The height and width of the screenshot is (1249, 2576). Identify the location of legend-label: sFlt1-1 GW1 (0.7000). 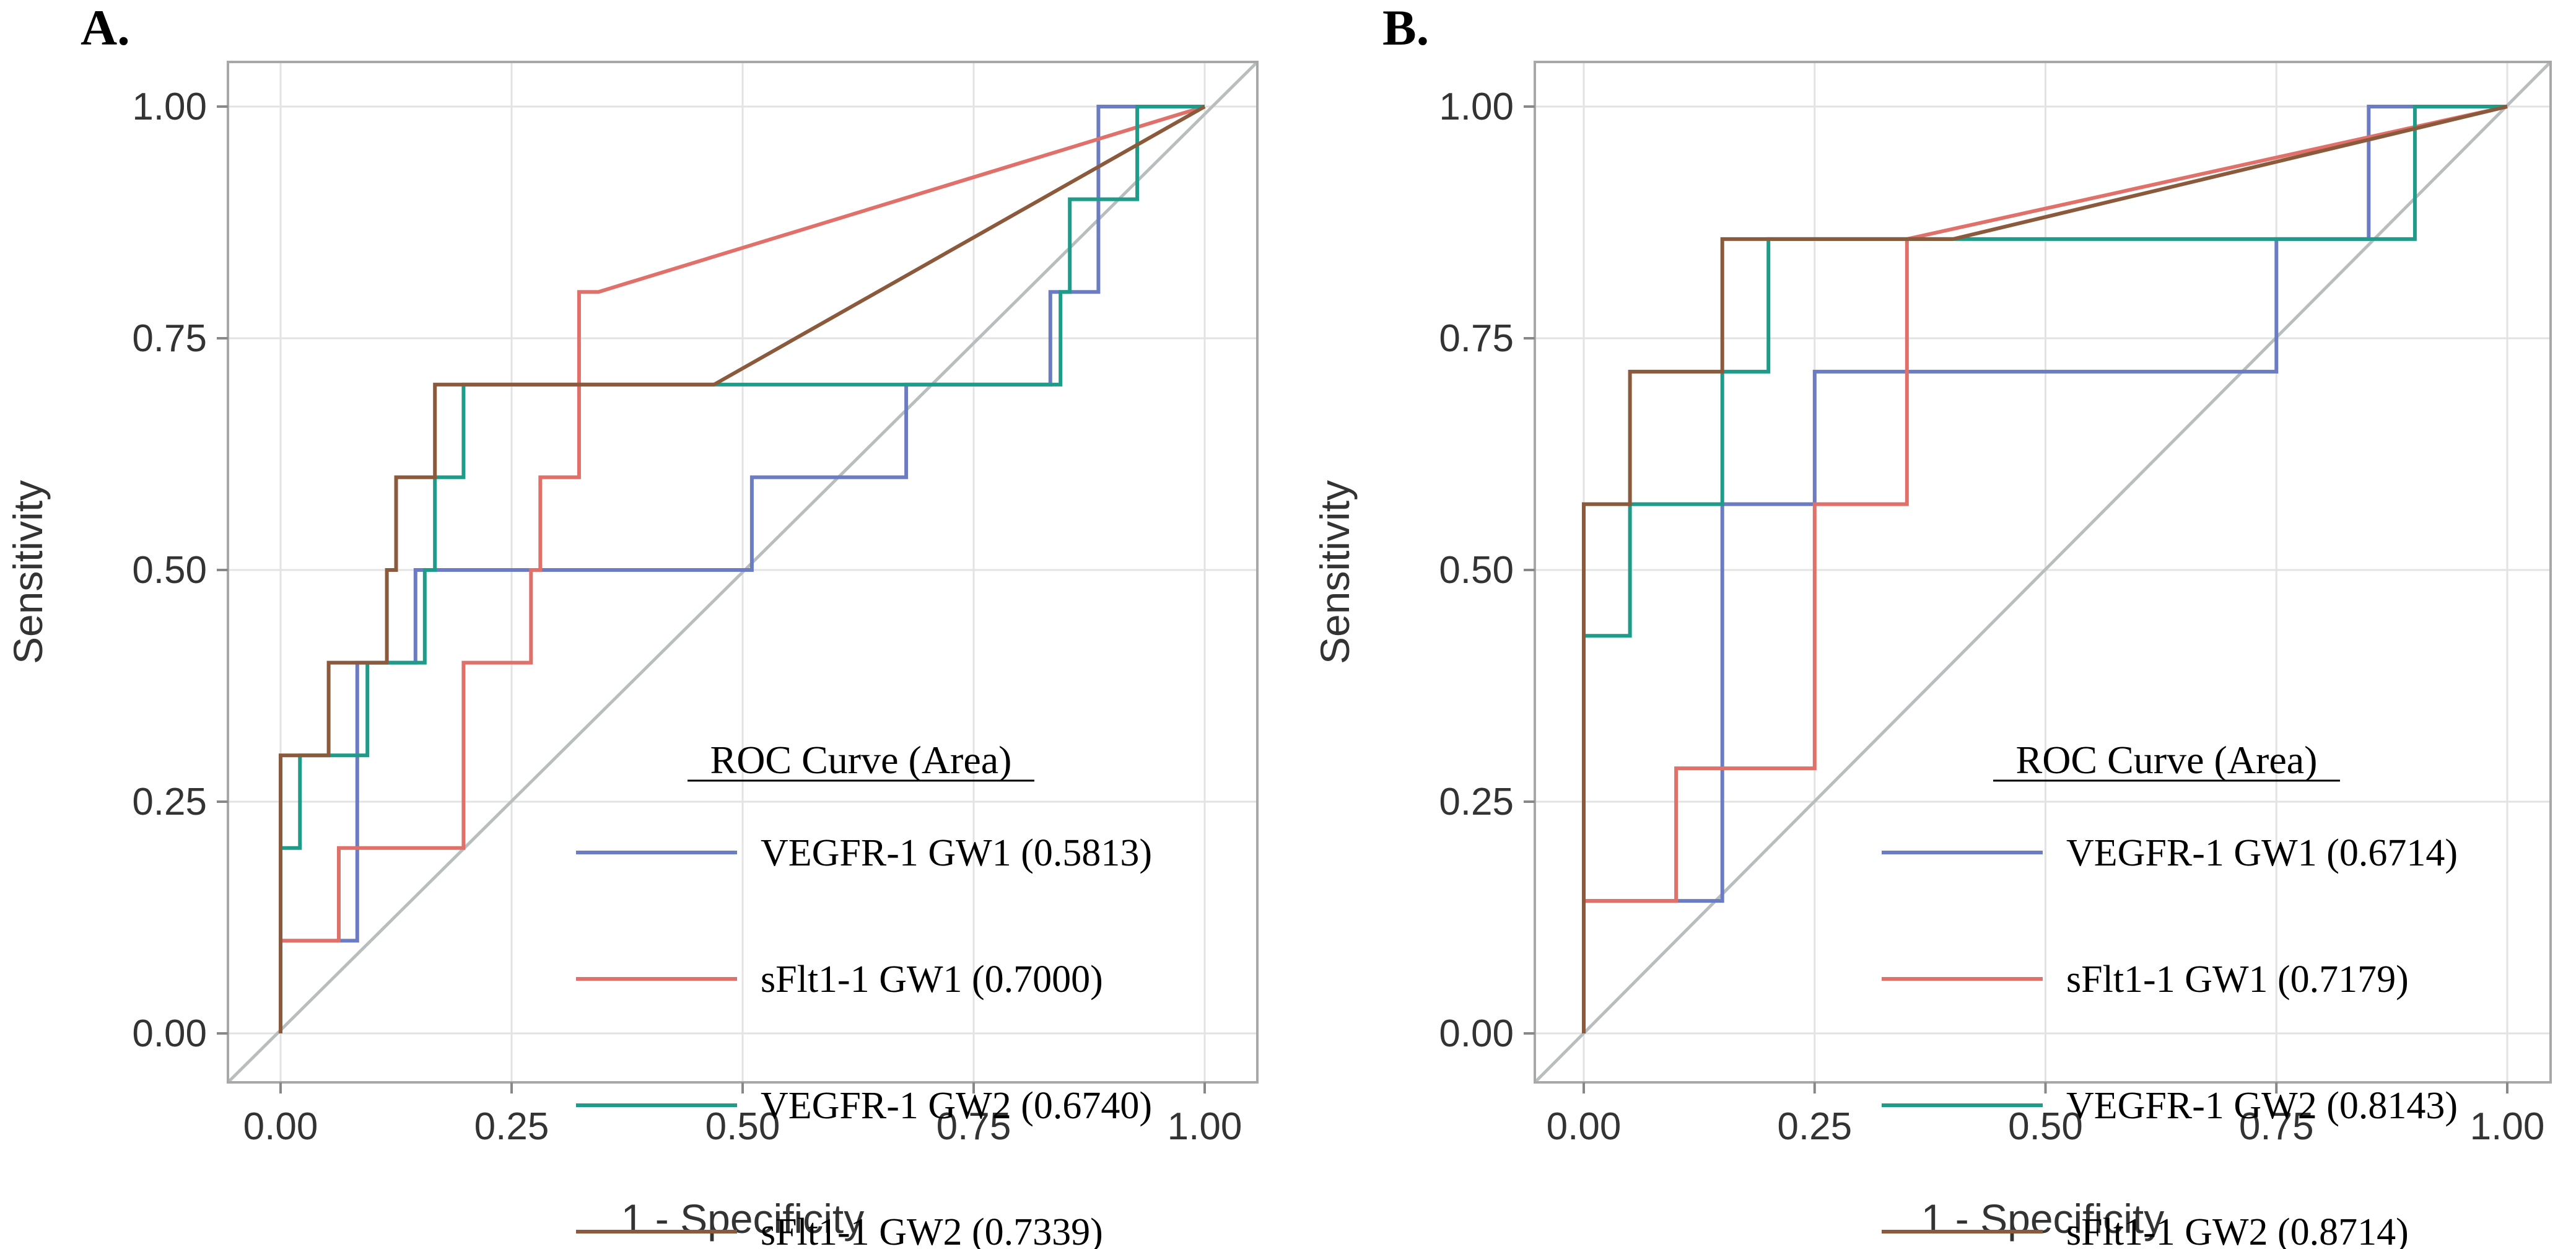
(932, 980).